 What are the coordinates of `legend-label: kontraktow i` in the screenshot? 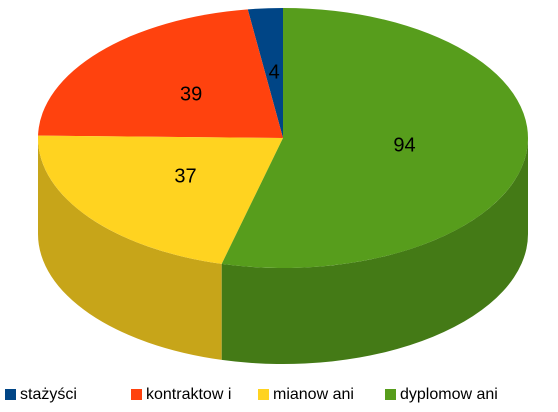 It's located at (188, 394).